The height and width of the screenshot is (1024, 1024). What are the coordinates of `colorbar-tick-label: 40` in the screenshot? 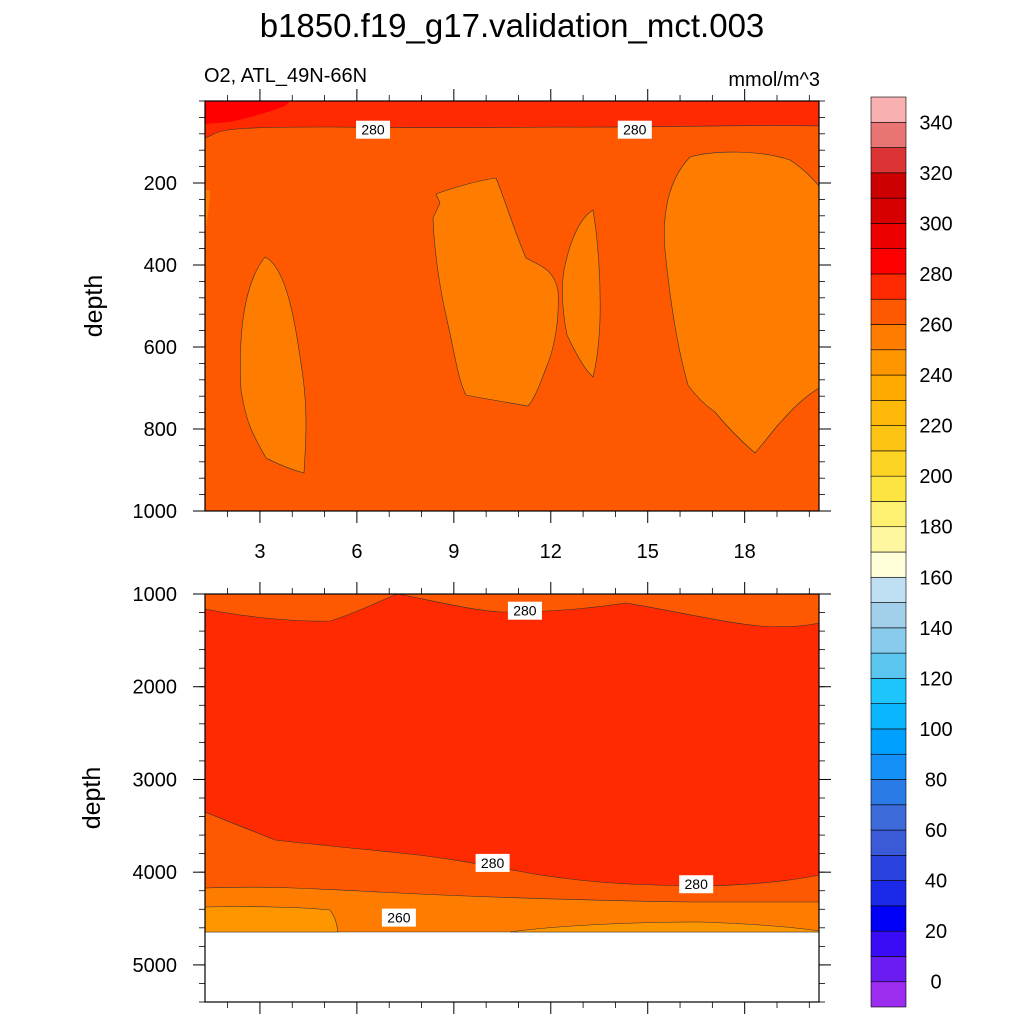 It's located at (936, 882).